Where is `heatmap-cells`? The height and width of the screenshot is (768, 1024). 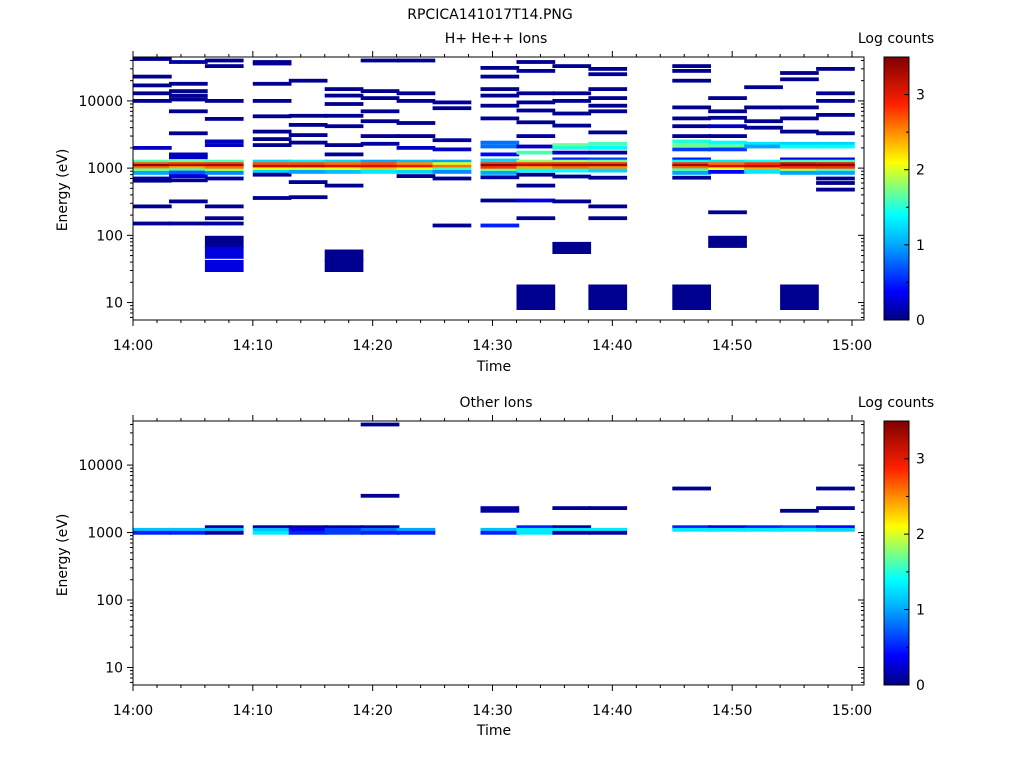 heatmap-cells is located at coordinates (494, 478).